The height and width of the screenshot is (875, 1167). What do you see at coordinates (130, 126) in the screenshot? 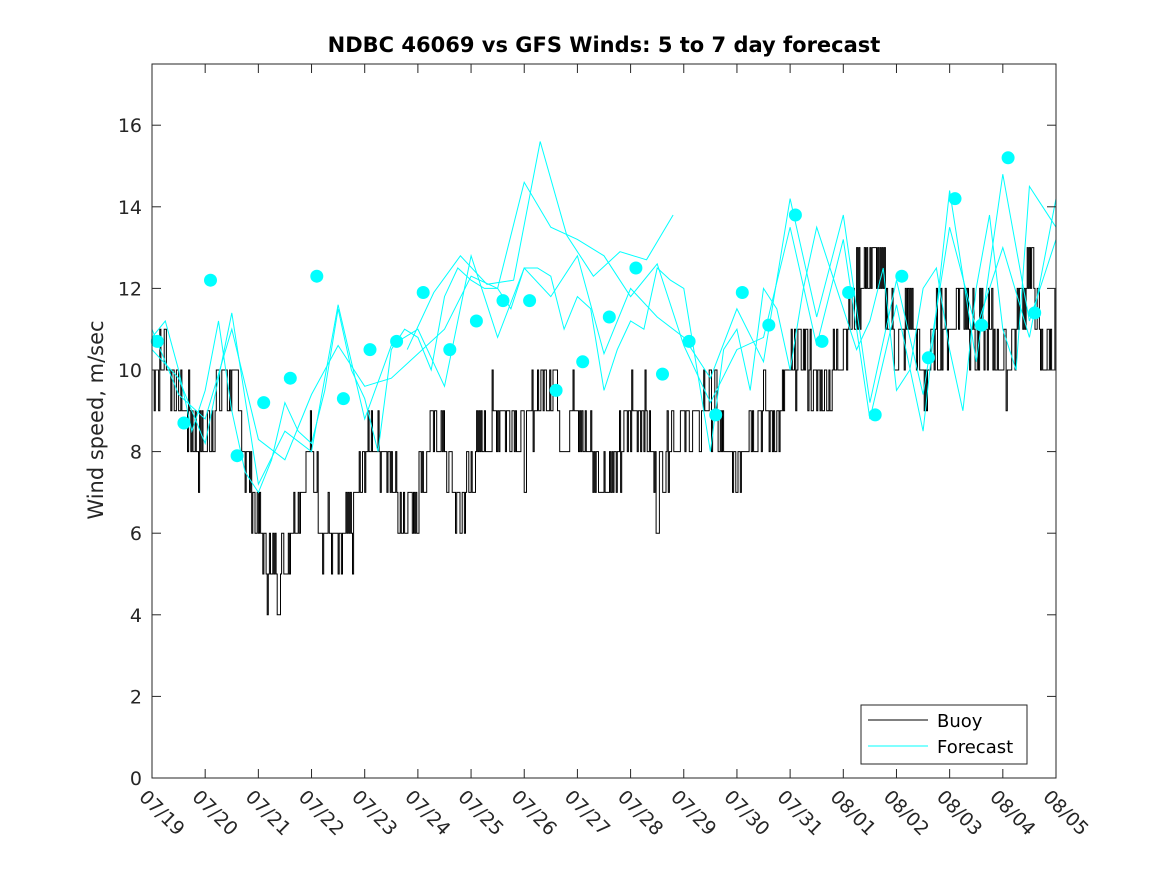
I see `y-tick-label-8: 16` at bounding box center [130, 126].